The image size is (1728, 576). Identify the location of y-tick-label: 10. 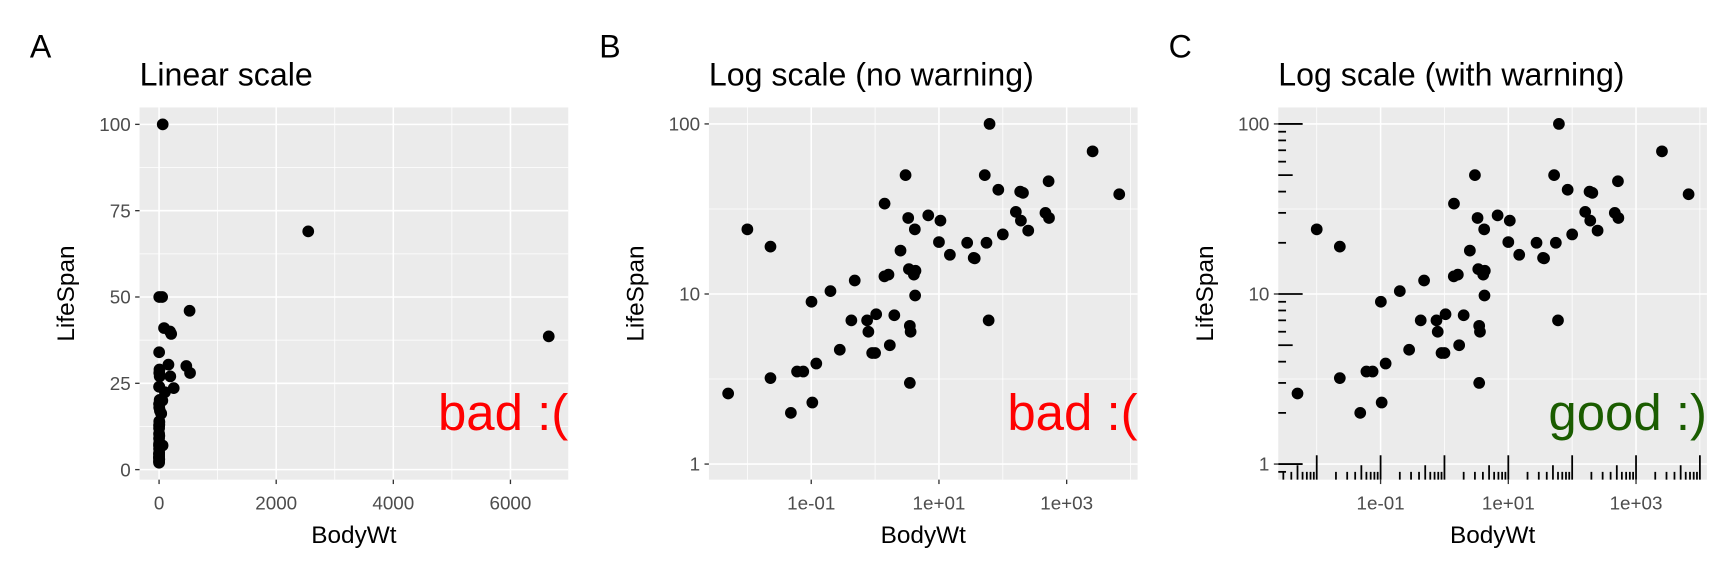
(1258, 294).